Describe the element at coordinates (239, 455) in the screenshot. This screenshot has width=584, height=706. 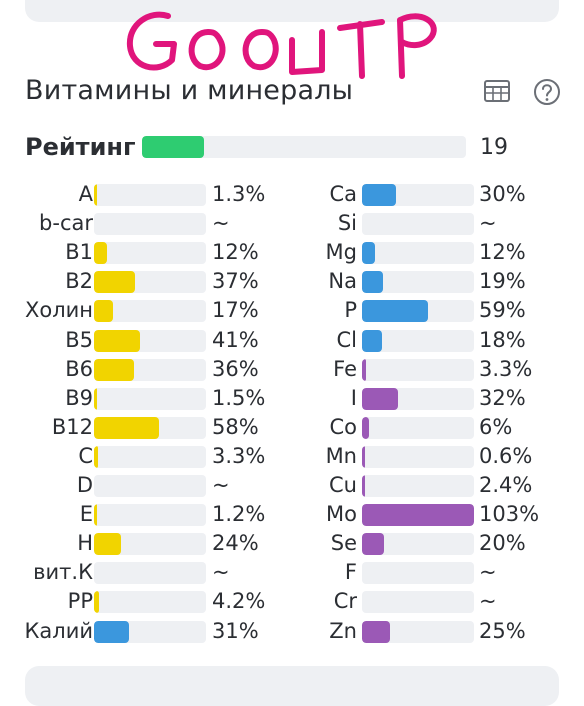
I see `vitamin-9-value: 3.3%` at that location.